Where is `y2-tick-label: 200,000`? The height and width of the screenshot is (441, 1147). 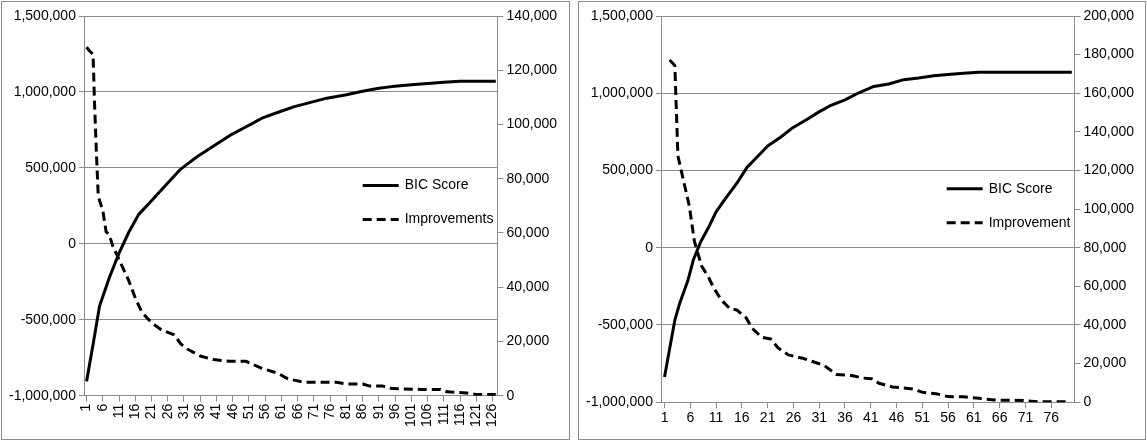 y2-tick-label: 200,000 is located at coordinates (1108, 14).